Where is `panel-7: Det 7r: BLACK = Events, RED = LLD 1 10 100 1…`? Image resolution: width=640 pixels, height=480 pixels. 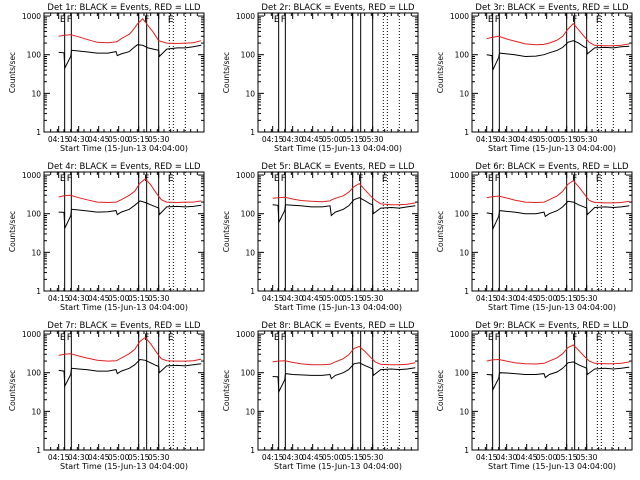 panel-7: Det 7r: BLACK = Events, RED = LLD 1 10 100 1… is located at coordinates (106, 396).